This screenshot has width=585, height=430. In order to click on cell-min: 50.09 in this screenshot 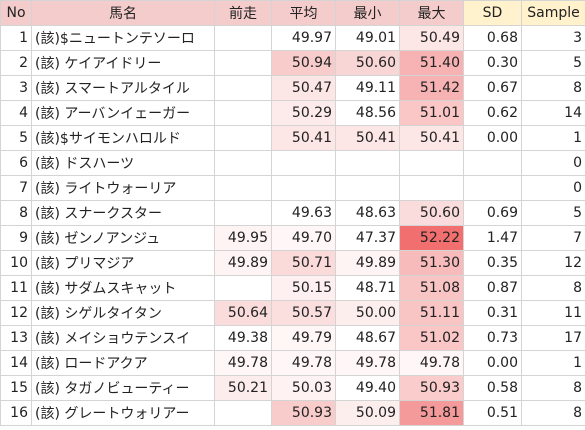, I will do `click(367, 413)`.